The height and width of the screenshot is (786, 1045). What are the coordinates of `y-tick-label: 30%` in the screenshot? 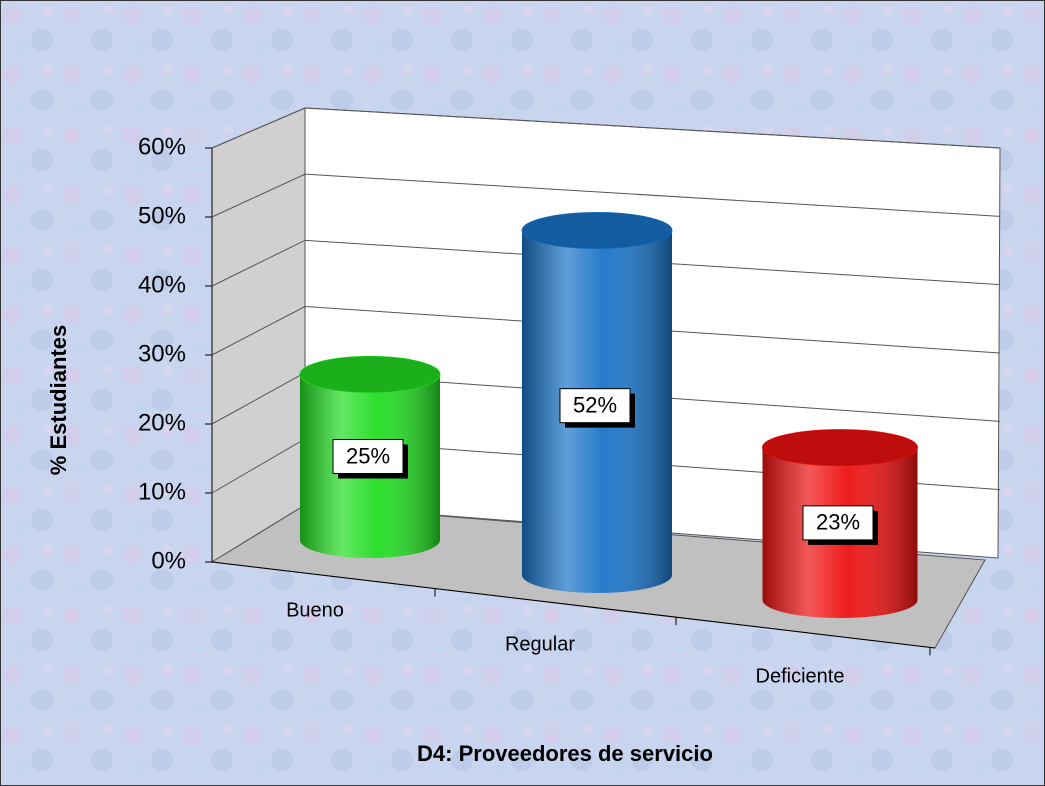 It's located at (162, 353).